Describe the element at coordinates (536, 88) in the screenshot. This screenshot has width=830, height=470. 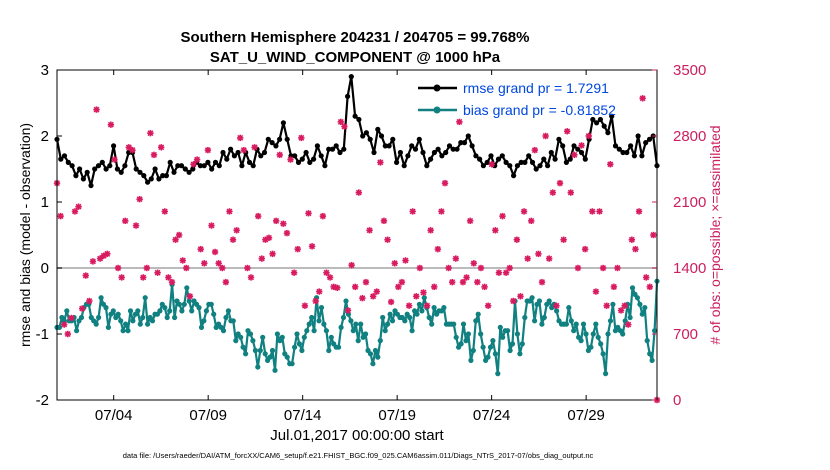
I see `legend-rmse-text: rmse grand pr = 1.7291` at that location.